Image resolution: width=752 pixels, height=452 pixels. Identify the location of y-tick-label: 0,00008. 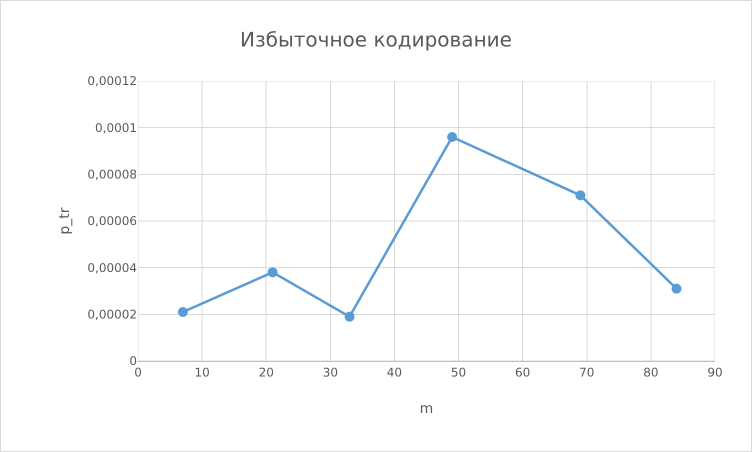
(112, 175).